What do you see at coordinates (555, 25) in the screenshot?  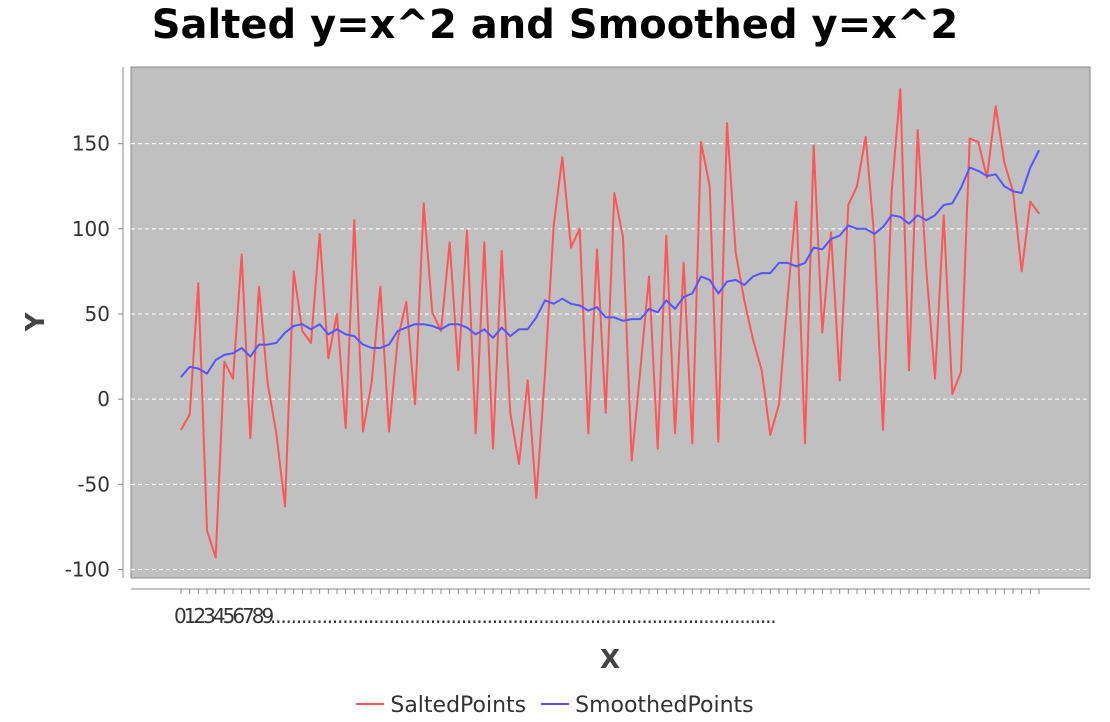 I see `chart-title: Salted y=x^2 and Smoothed y=x^2` at bounding box center [555, 25].